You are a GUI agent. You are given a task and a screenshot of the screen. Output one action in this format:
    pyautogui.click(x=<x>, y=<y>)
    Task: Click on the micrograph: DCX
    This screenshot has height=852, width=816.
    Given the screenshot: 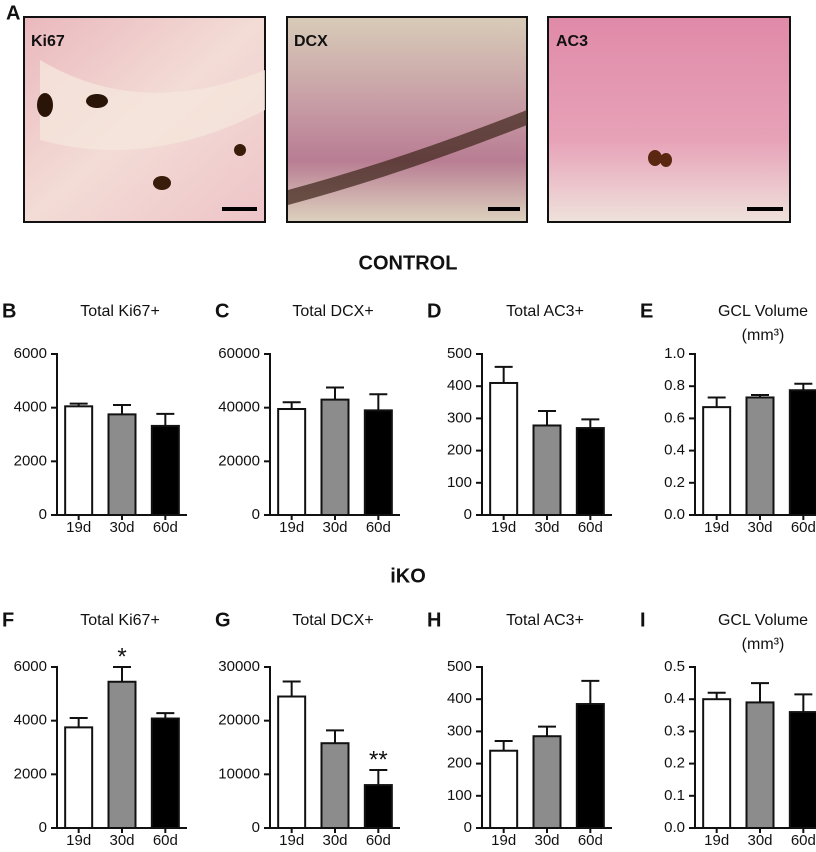 What is the action you would take?
    pyautogui.click(x=407, y=119)
    